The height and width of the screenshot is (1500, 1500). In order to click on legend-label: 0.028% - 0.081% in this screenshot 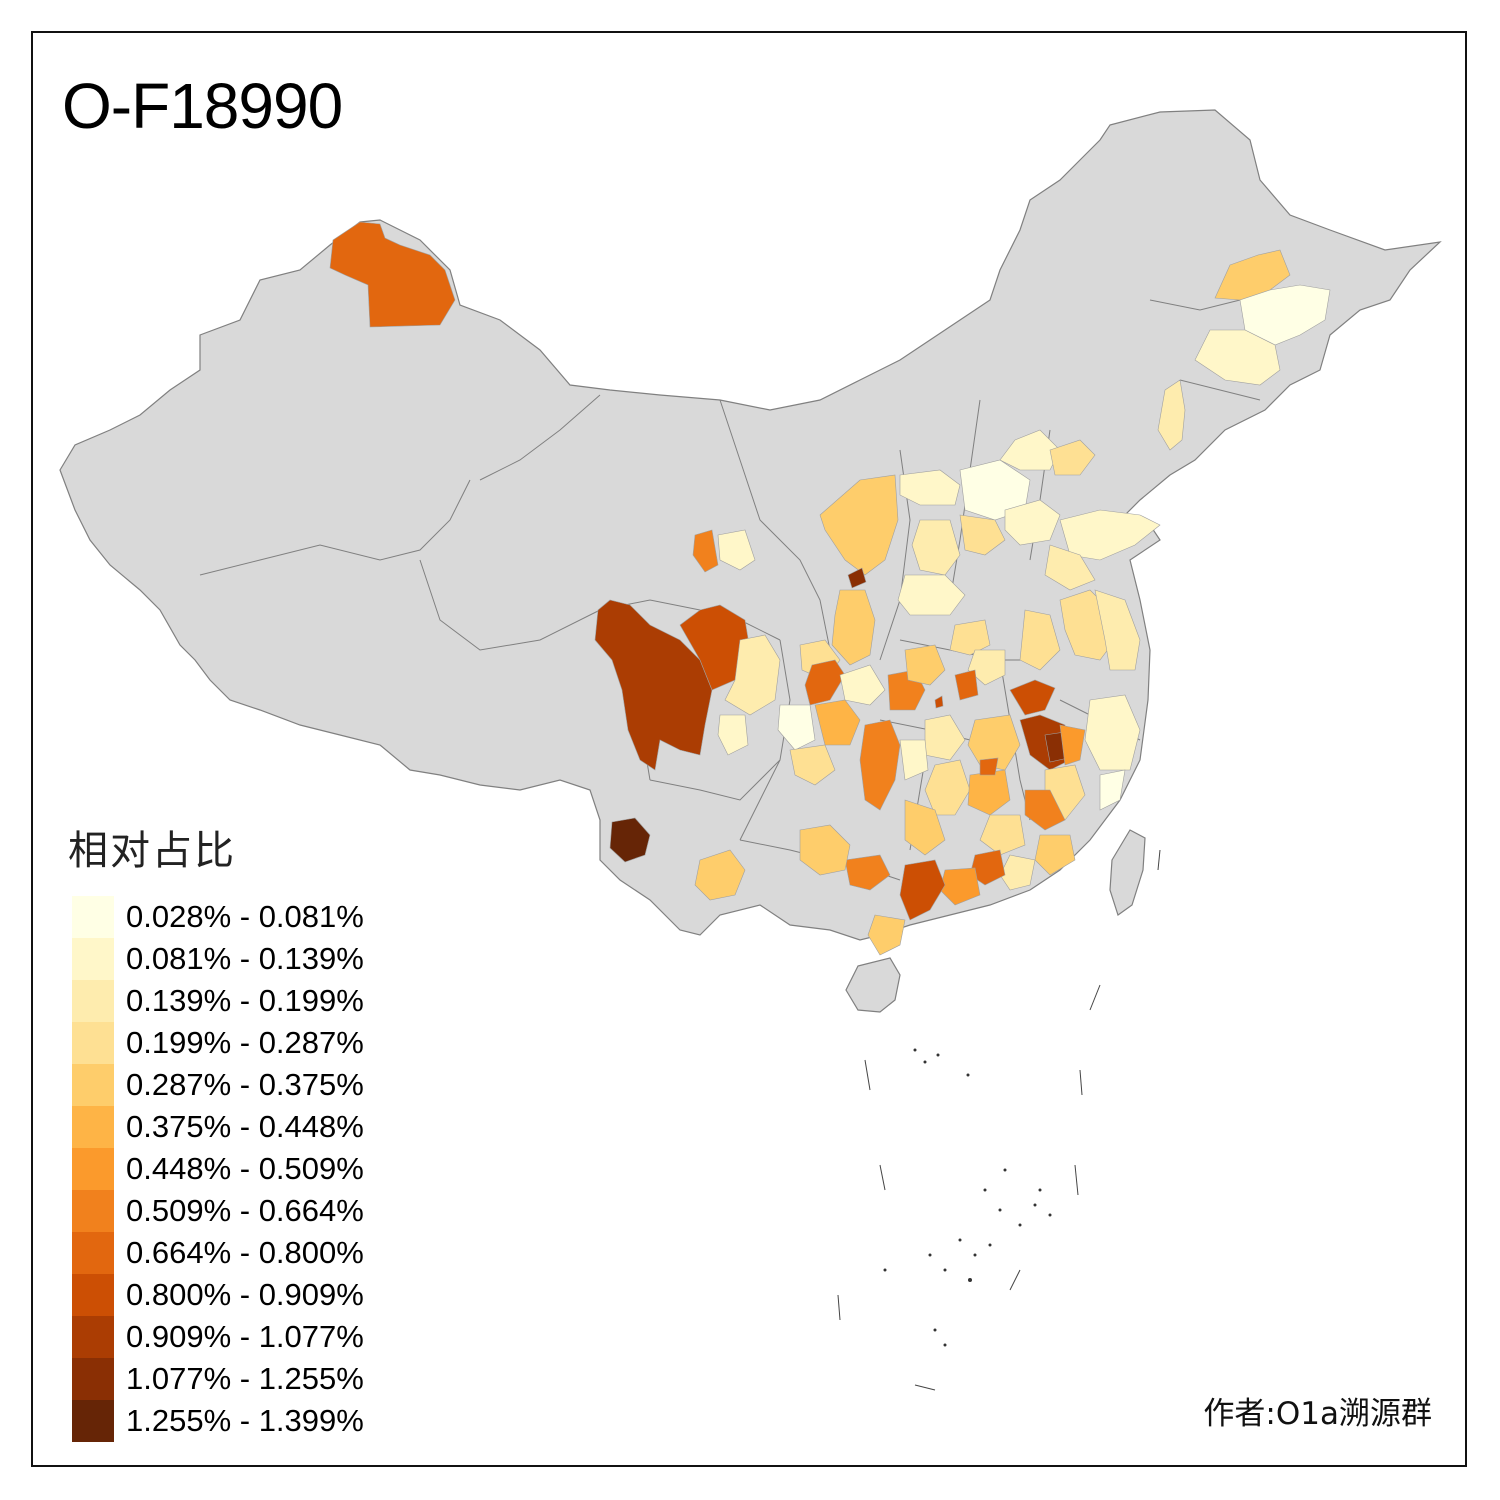, I will do `click(245, 916)`.